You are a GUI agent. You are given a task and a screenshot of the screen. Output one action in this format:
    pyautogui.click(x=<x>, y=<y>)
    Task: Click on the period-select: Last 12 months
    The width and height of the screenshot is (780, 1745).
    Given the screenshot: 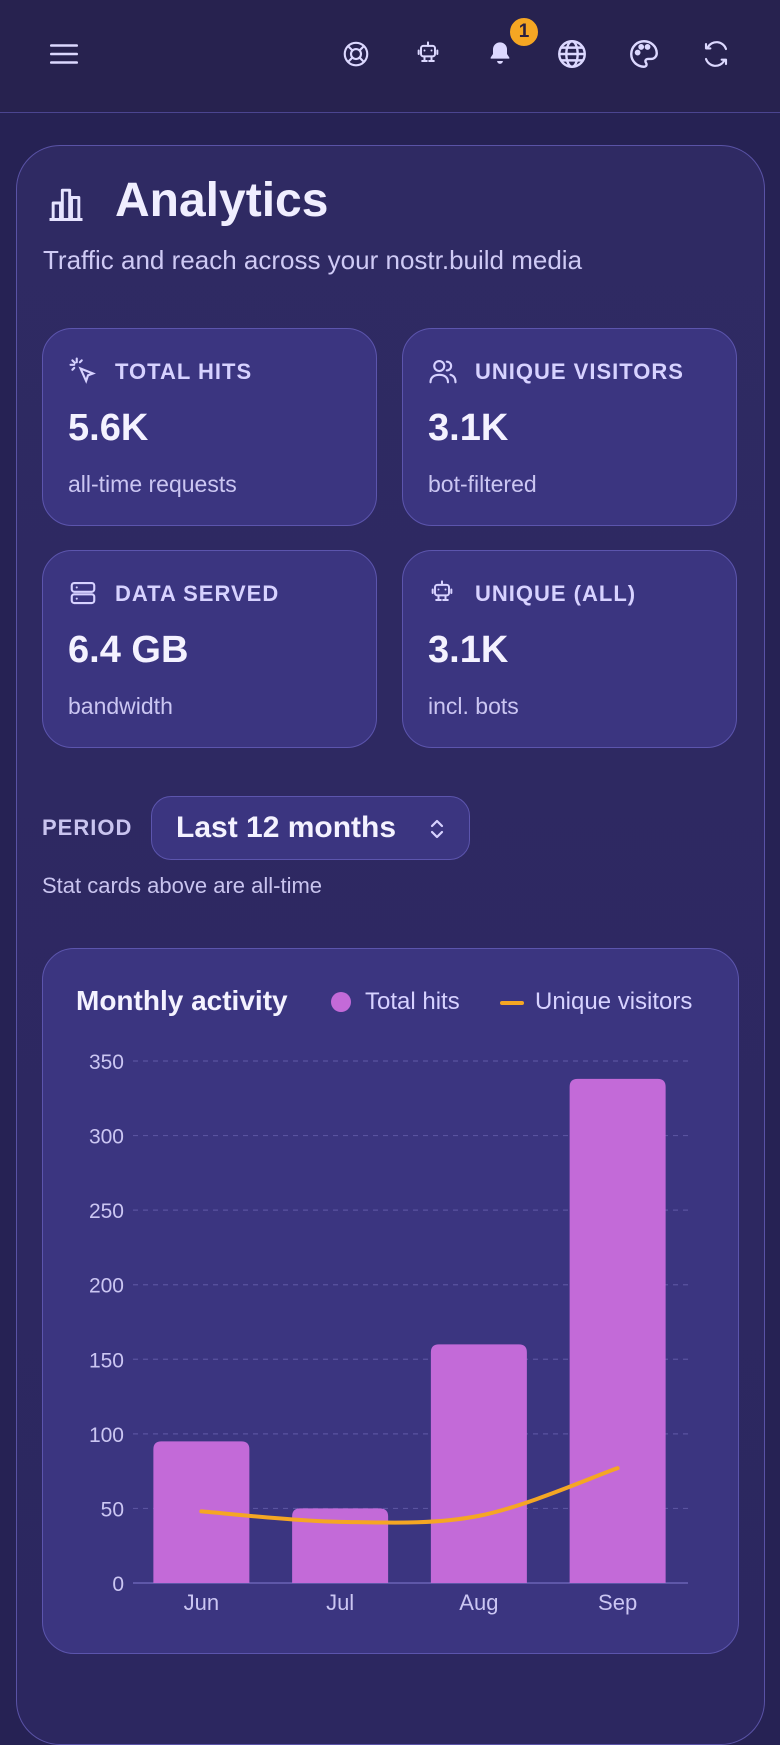 What is the action you would take?
    pyautogui.click(x=310, y=828)
    